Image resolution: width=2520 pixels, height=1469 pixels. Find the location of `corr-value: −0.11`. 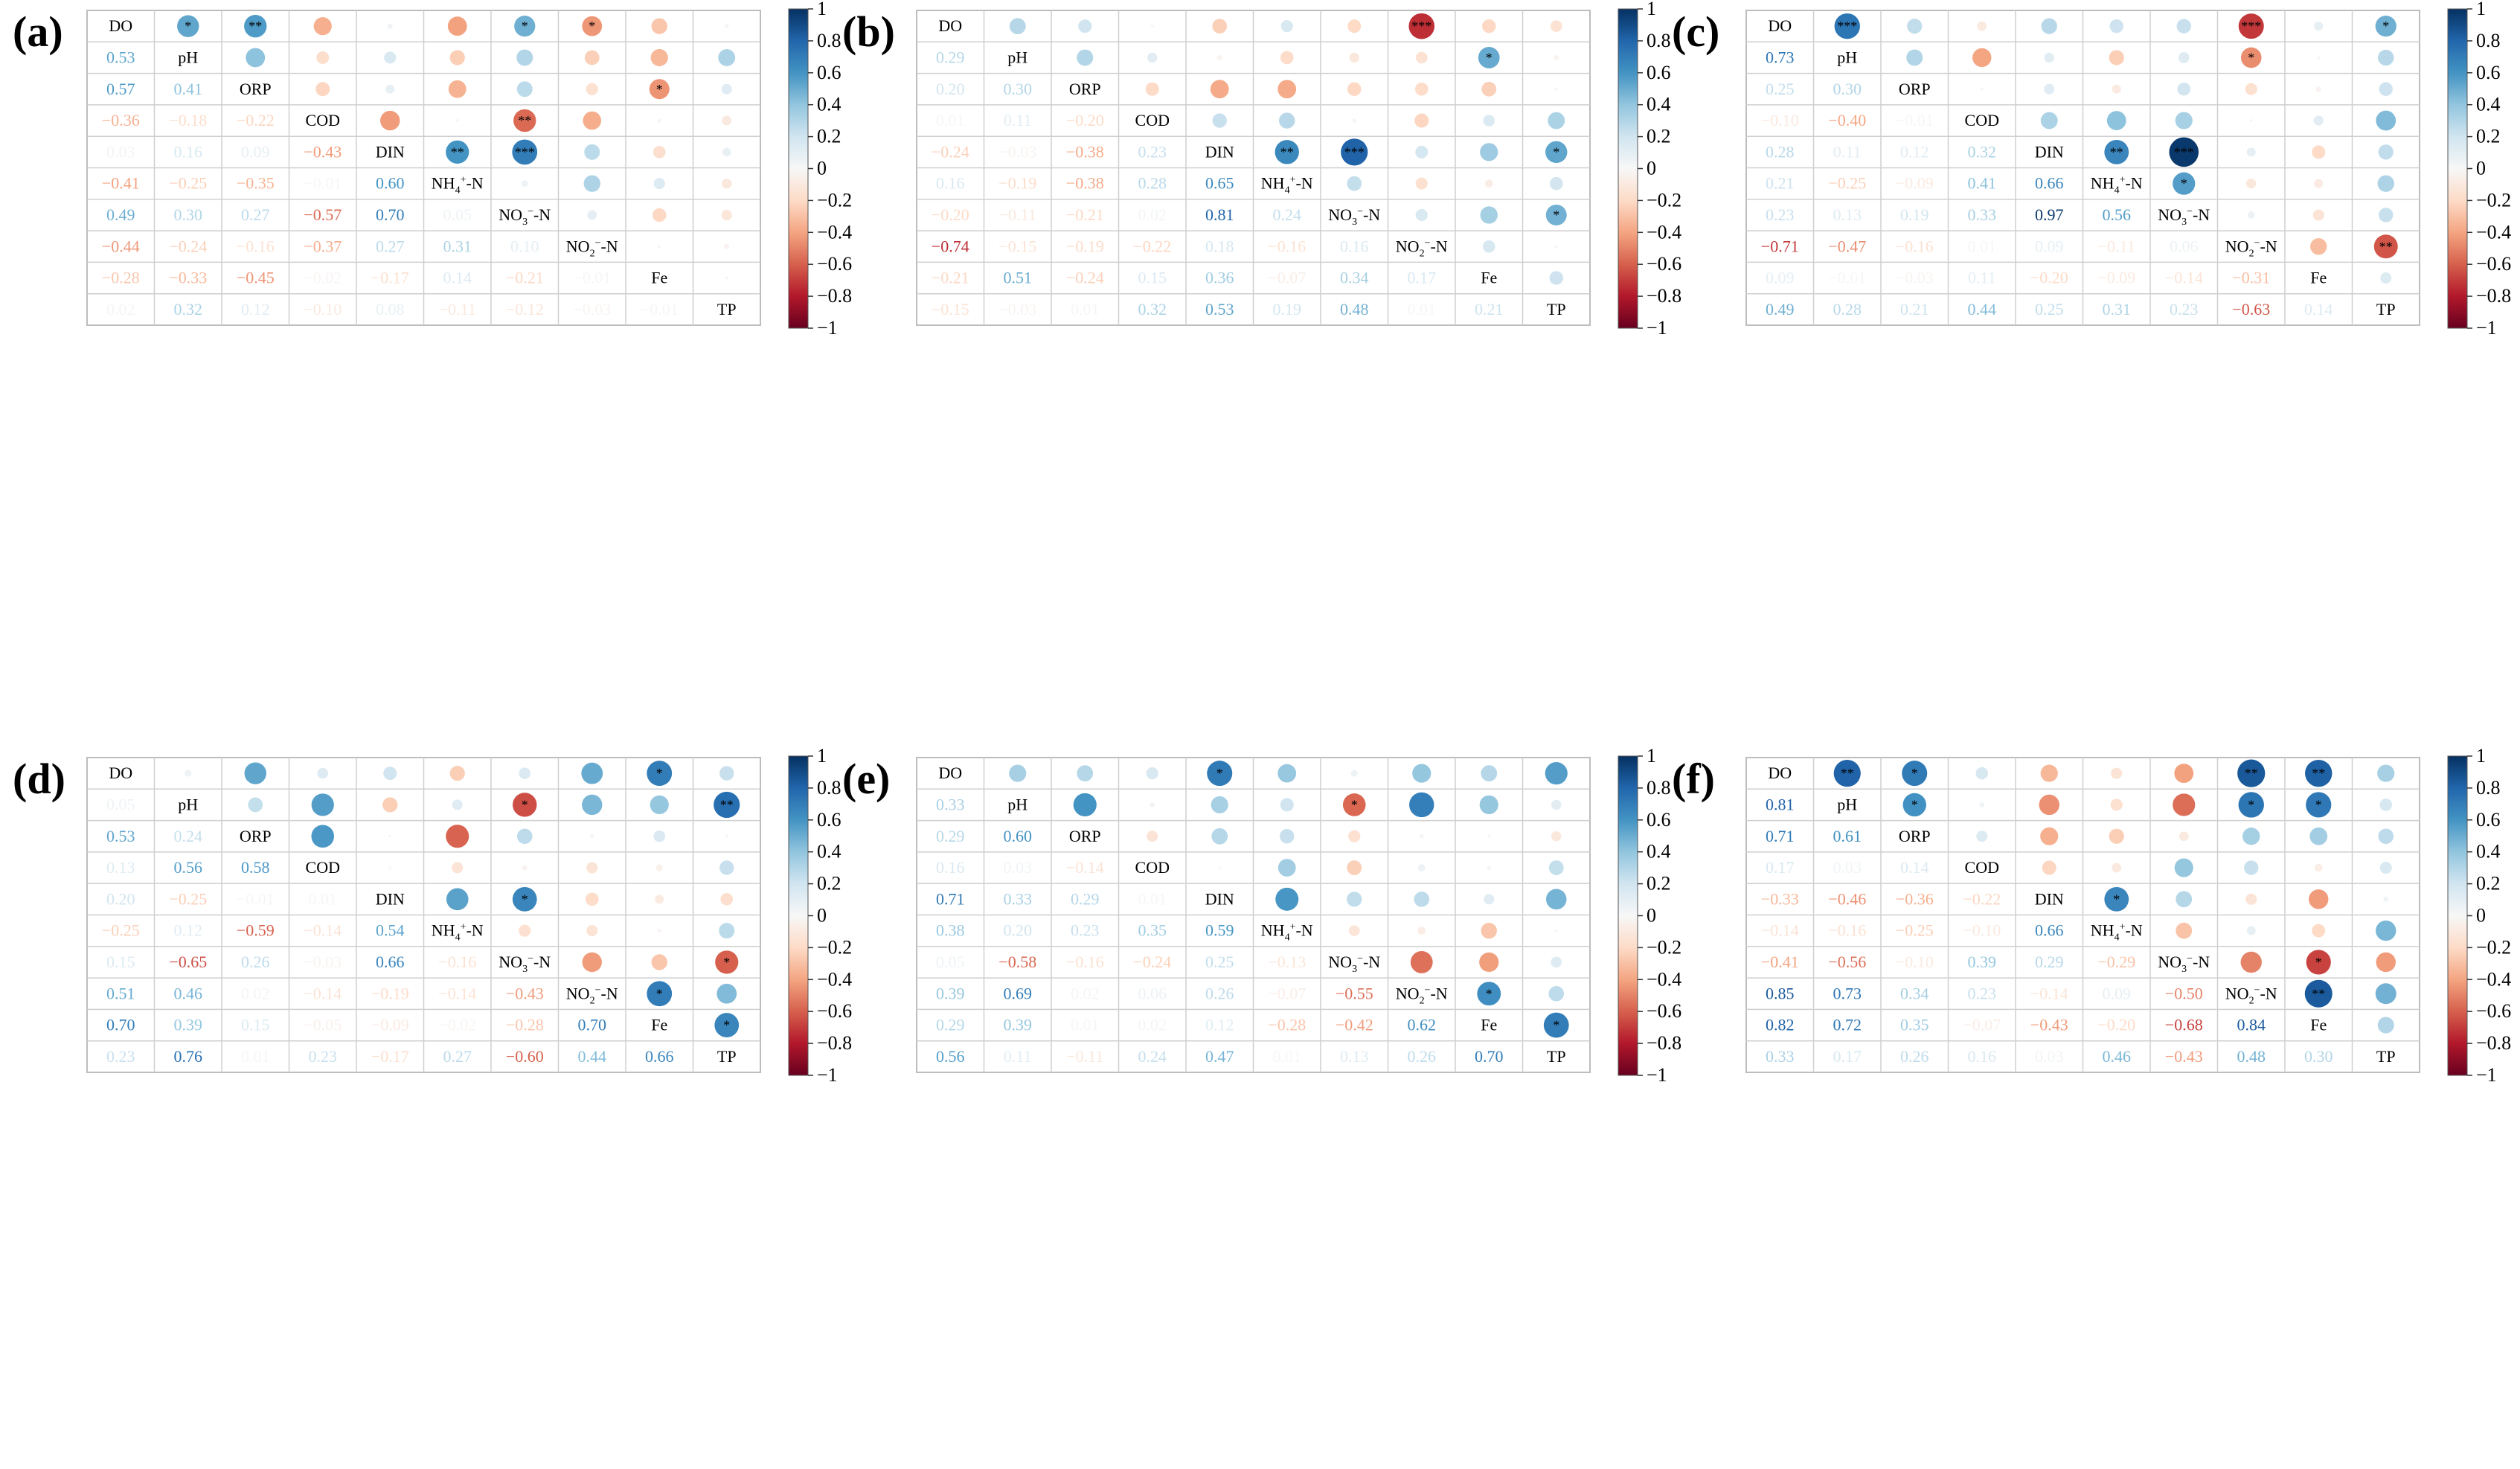

corr-value: −0.11 is located at coordinates (1084, 1056).